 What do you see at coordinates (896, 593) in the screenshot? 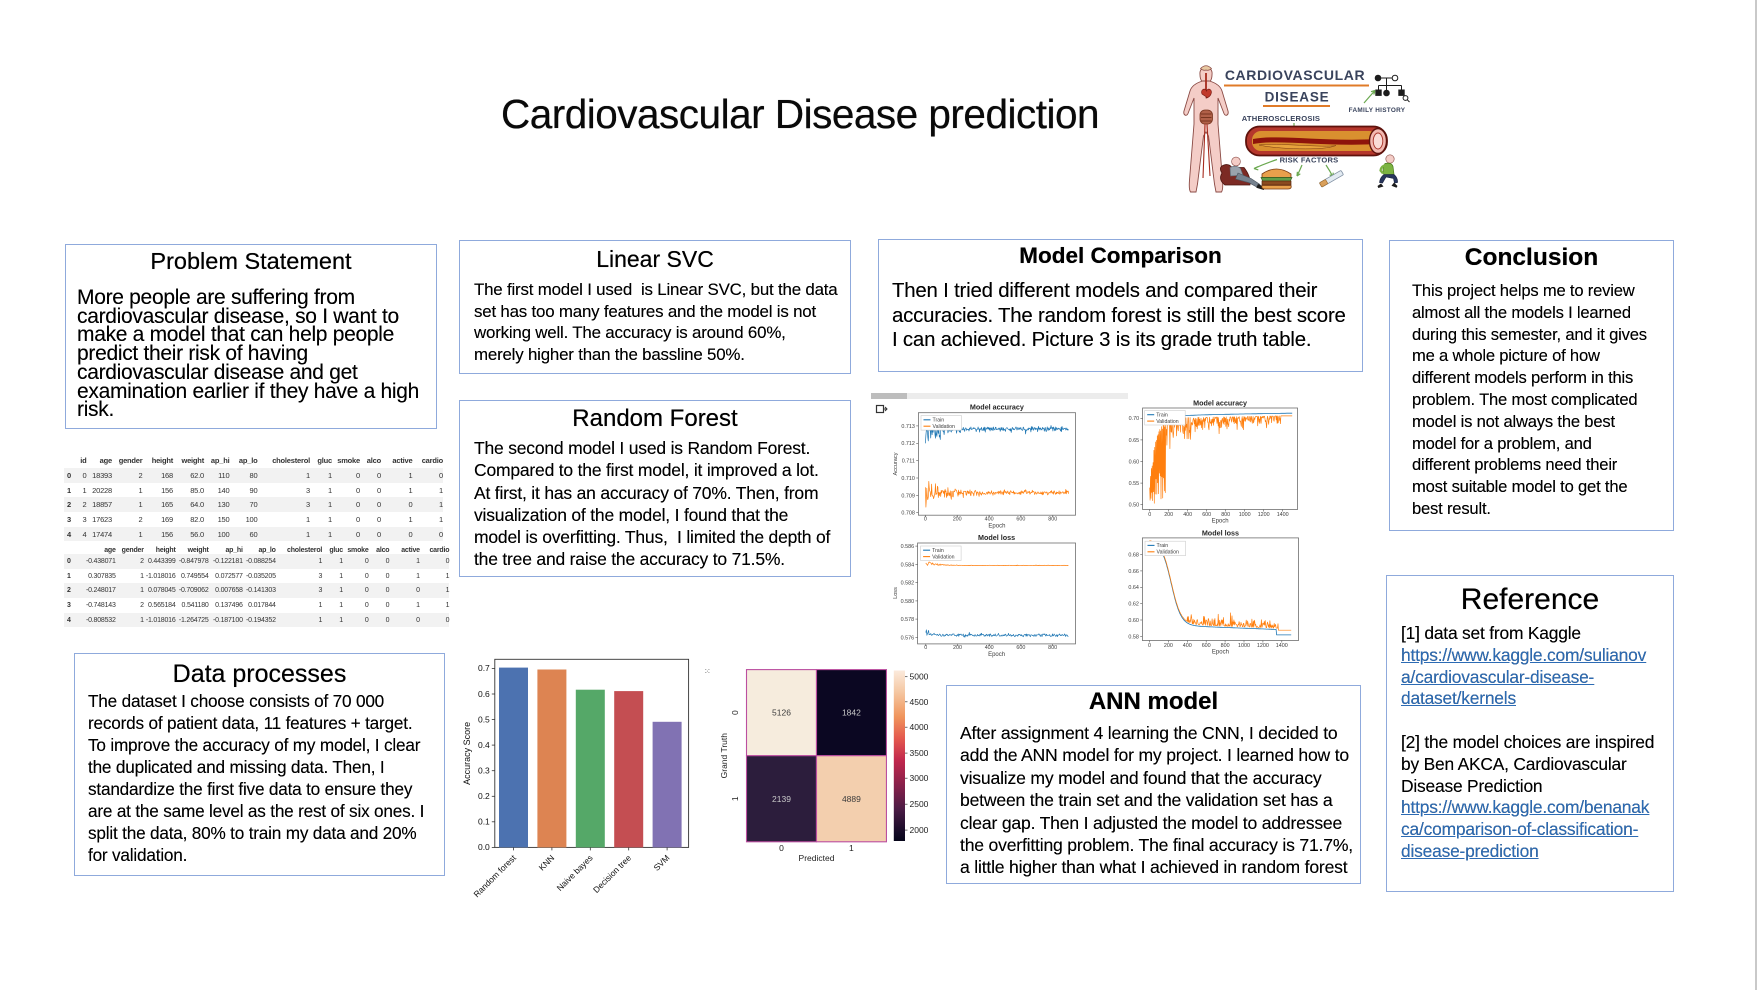
I see `svg-text: Loss` at bounding box center [896, 593].